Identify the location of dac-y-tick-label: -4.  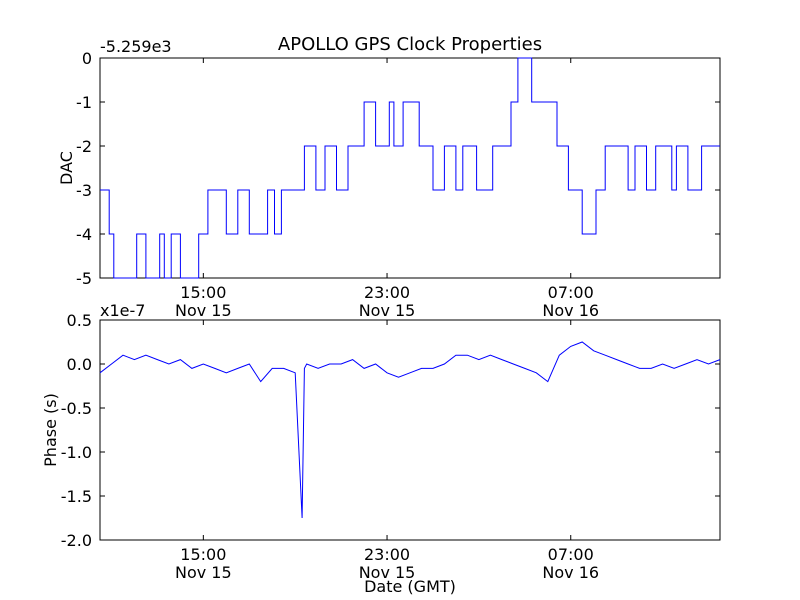
(84, 234).